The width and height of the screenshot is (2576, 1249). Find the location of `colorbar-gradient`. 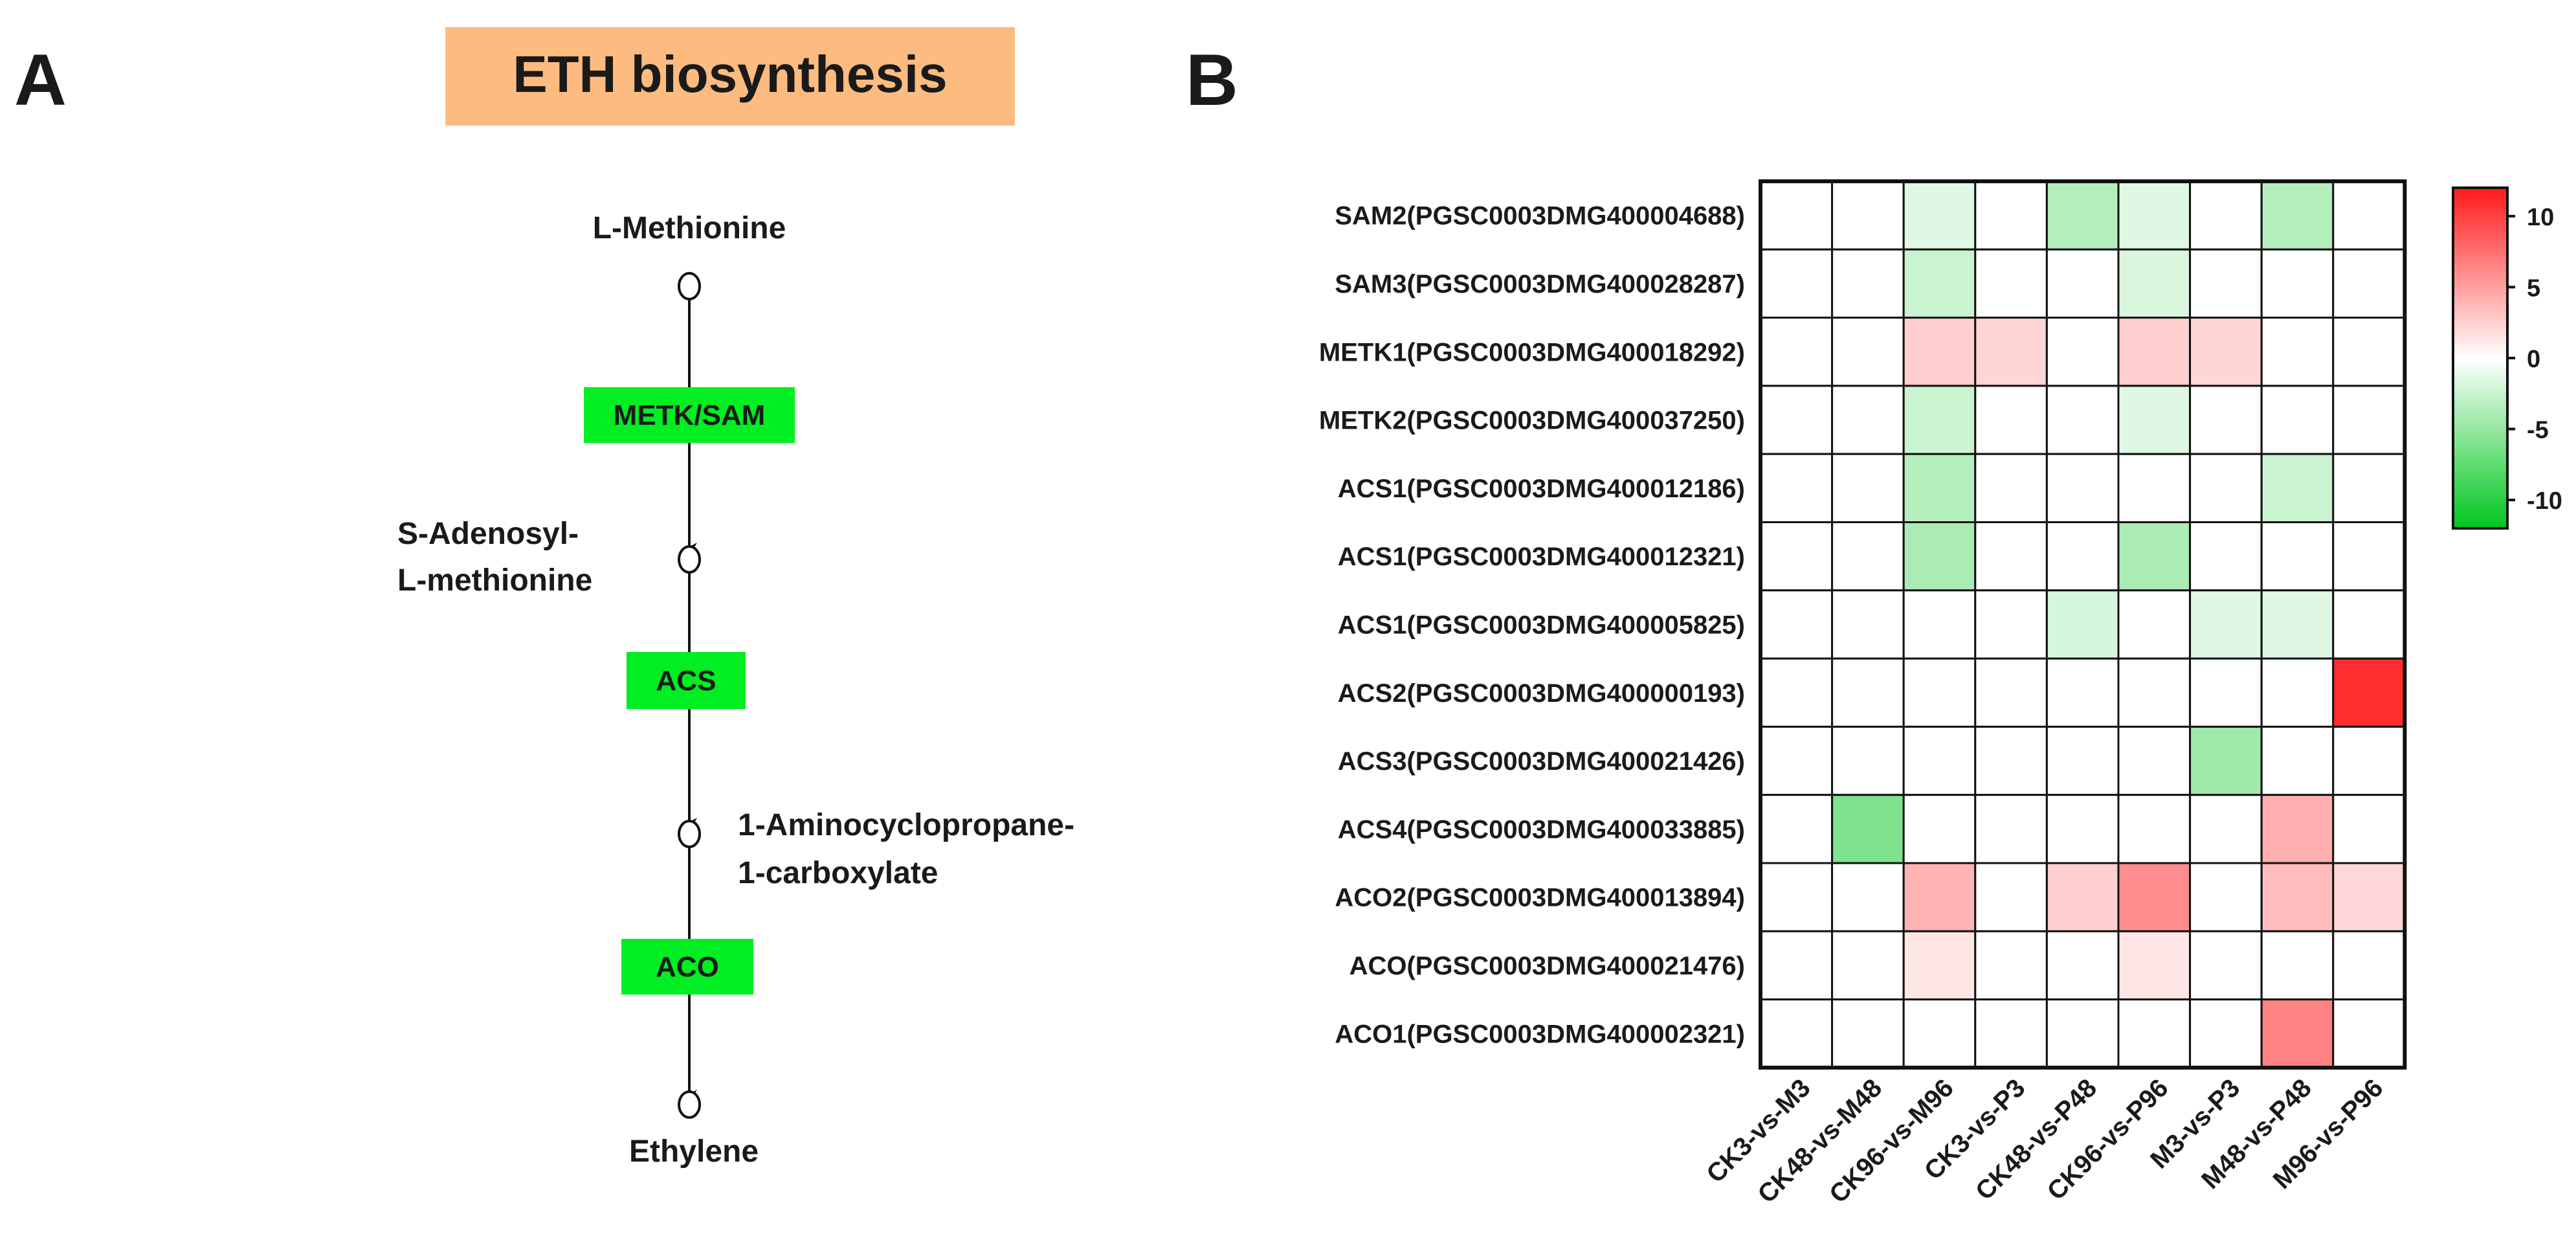

colorbar-gradient is located at coordinates (2480, 358).